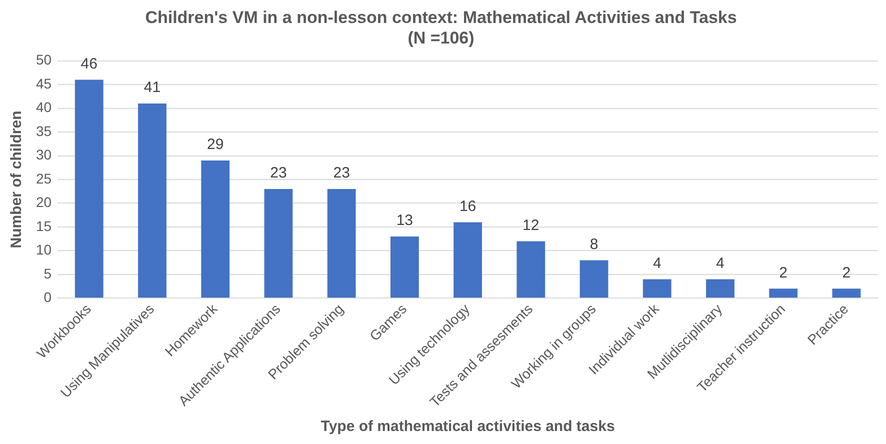  What do you see at coordinates (44, 60) in the screenshot?
I see `y-tick-label: 50` at bounding box center [44, 60].